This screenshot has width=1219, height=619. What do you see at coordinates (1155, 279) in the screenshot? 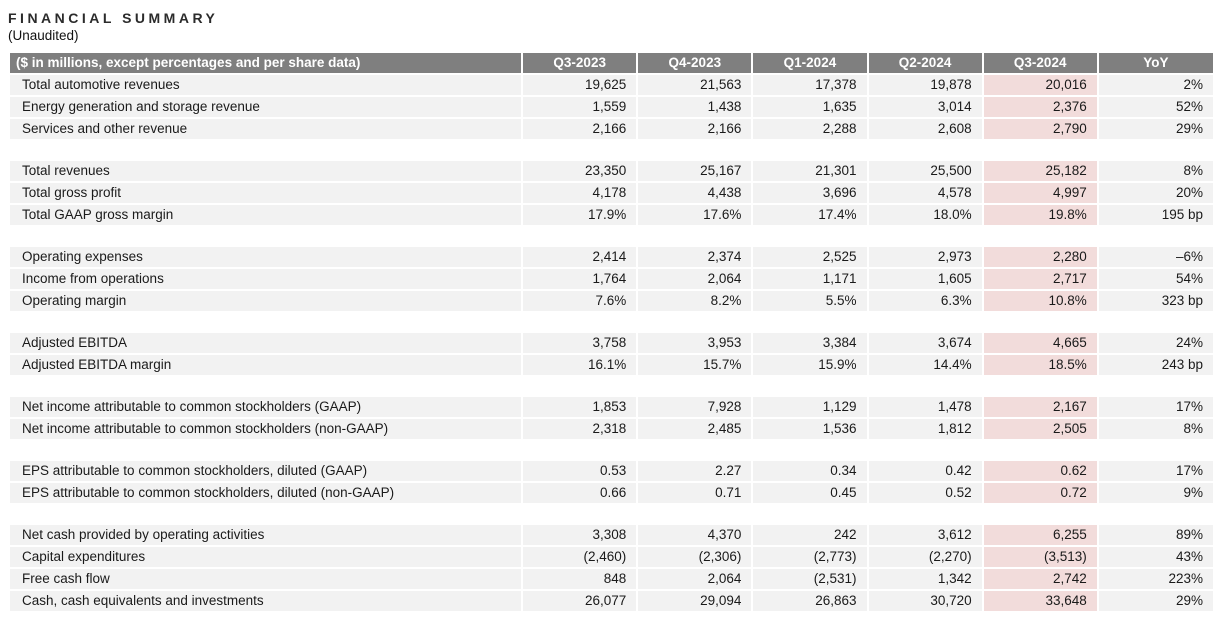
I see `yoy-value-cell: 54%` at bounding box center [1155, 279].